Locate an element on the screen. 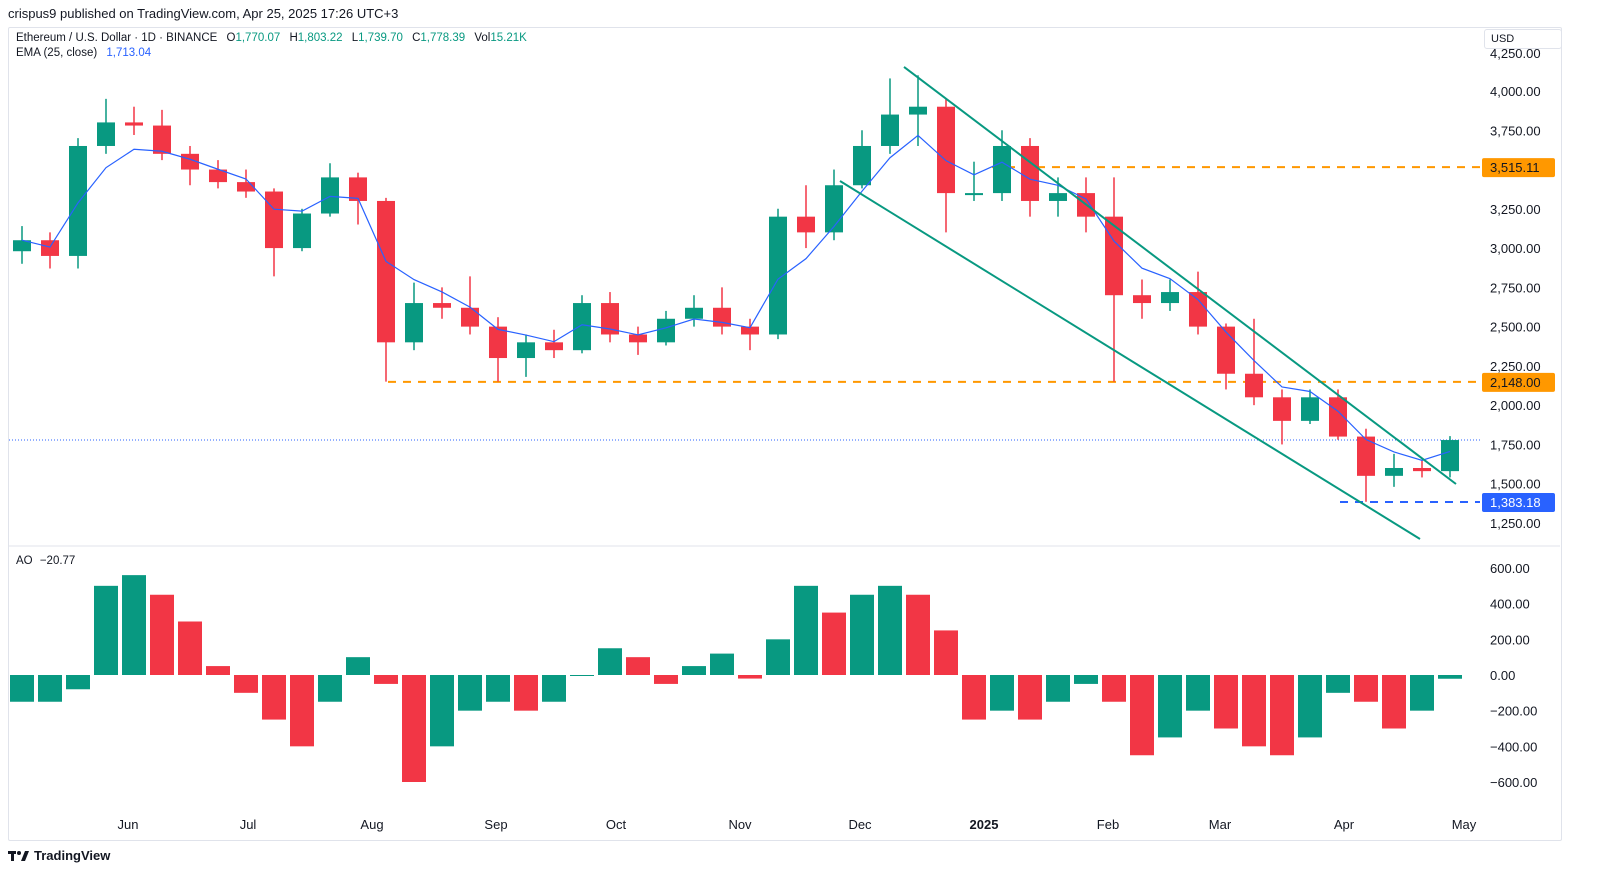 The height and width of the screenshot is (889, 1600). time-axis-label: Mar is located at coordinates (1220, 824).